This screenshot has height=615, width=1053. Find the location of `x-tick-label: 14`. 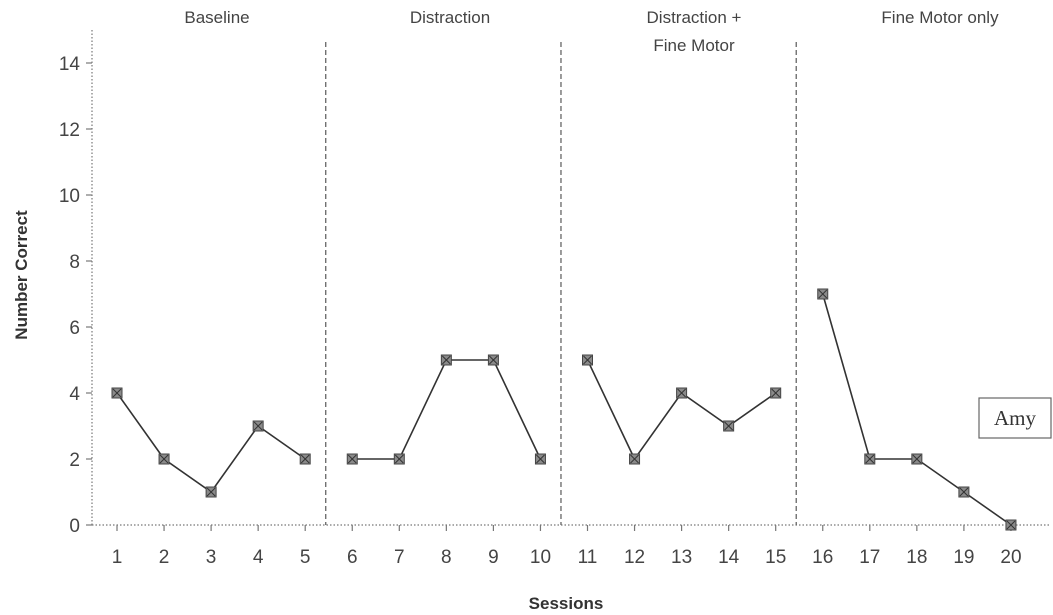

x-tick-label: 14 is located at coordinates (729, 557).